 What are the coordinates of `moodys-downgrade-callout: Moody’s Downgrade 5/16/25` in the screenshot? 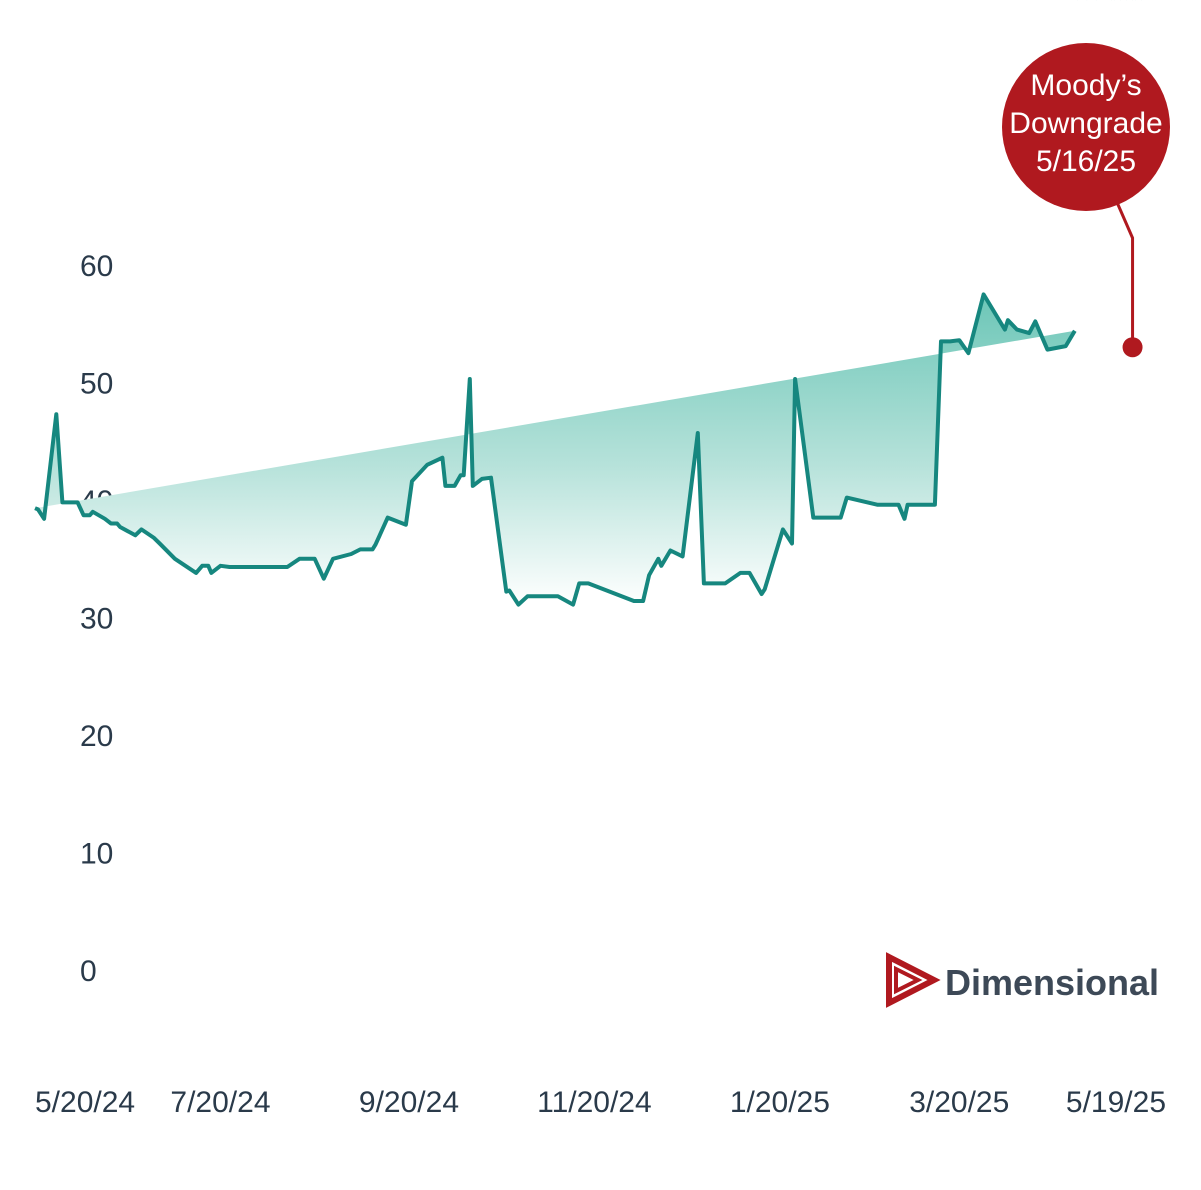 It's located at (1086, 200).